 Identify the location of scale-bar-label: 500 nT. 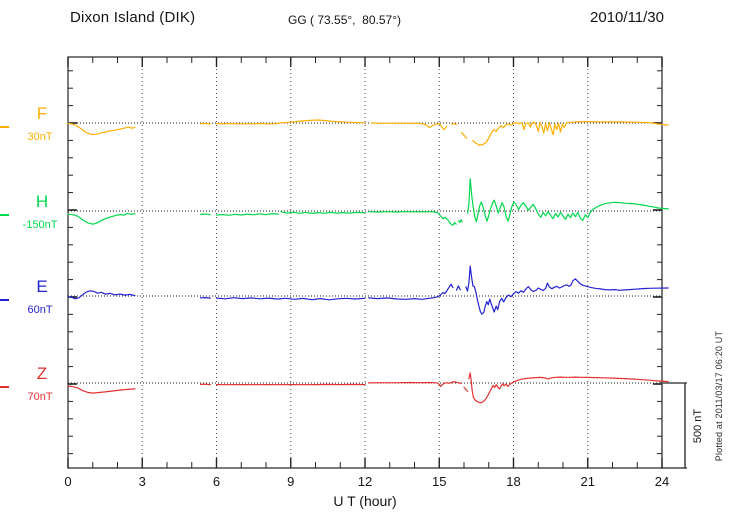
(698, 426).